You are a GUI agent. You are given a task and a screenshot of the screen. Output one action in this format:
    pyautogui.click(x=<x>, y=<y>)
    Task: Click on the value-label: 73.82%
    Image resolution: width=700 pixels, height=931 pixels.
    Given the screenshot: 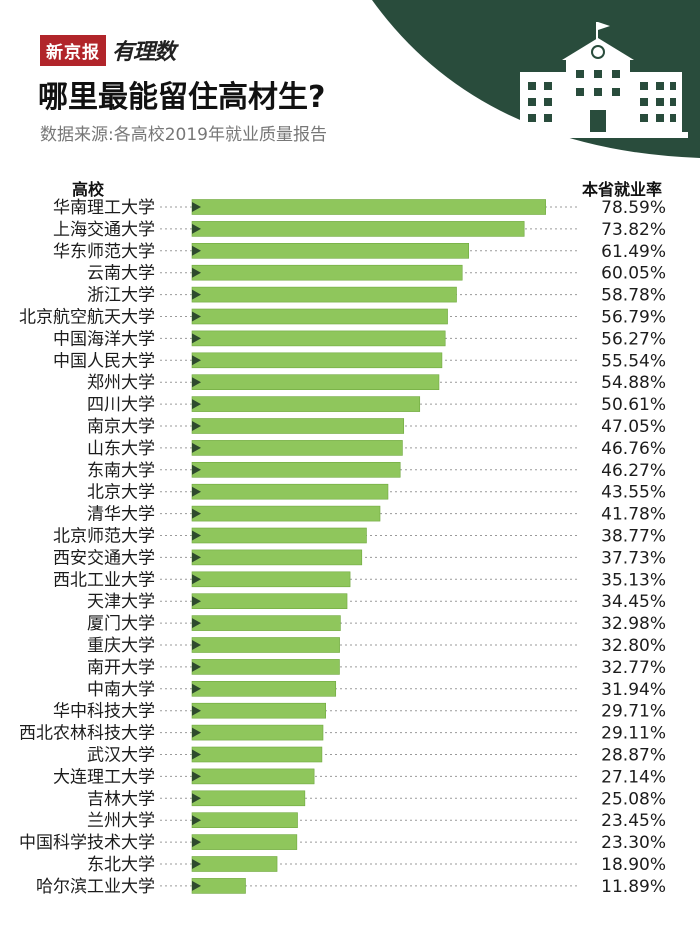 What is the action you would take?
    pyautogui.click(x=633, y=230)
    